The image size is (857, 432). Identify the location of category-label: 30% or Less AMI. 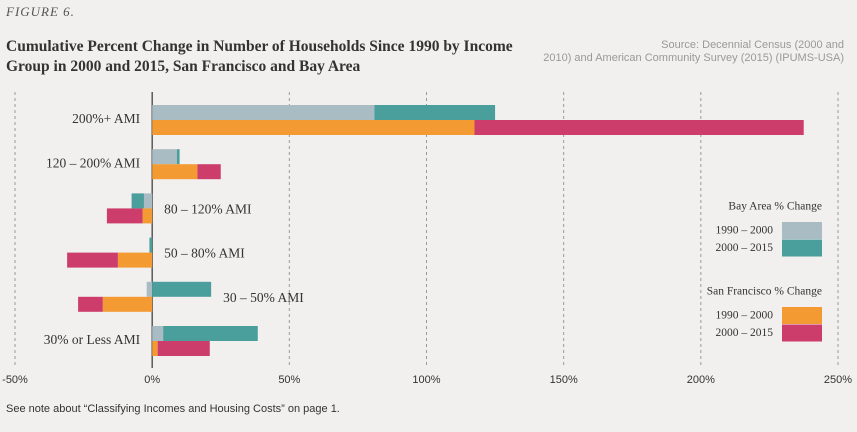
(92, 339).